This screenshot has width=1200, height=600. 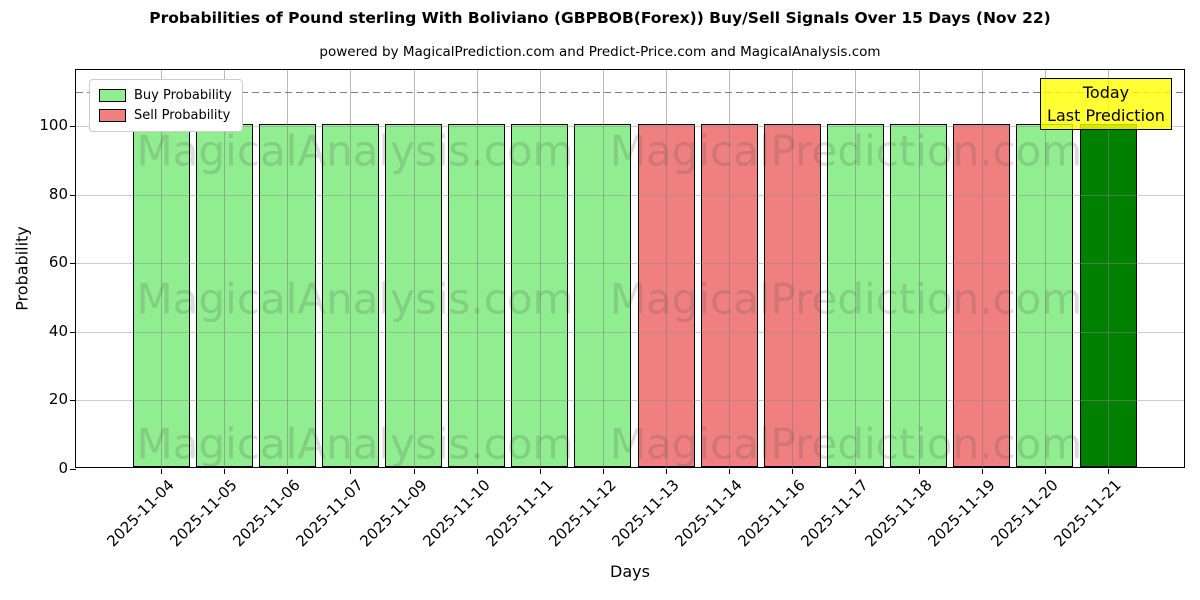 I want to click on y-tick-label: 100, so click(x=53, y=124).